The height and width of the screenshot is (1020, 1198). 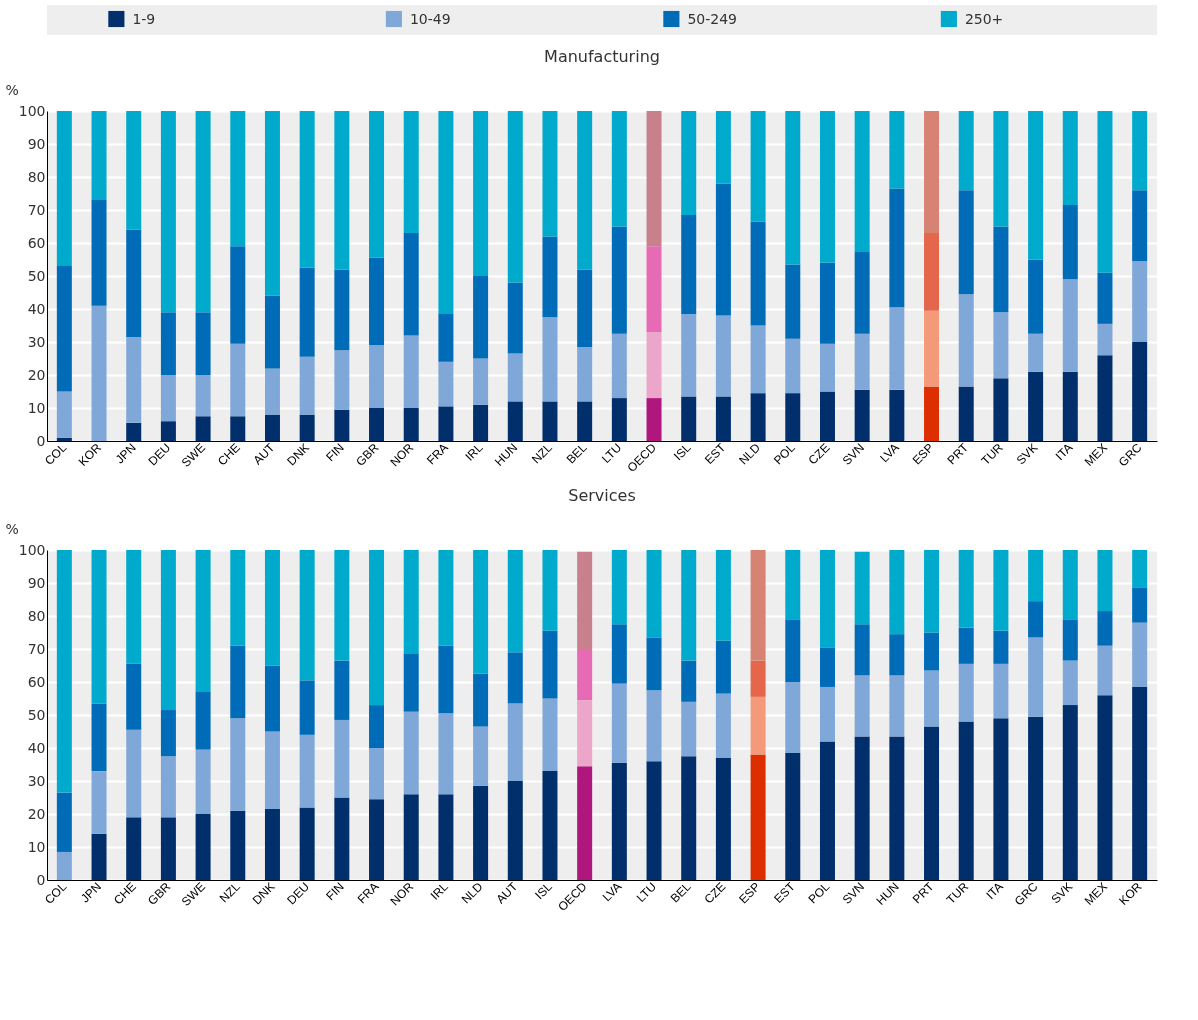 I want to click on legend-label: 250+, so click(x=984, y=19).